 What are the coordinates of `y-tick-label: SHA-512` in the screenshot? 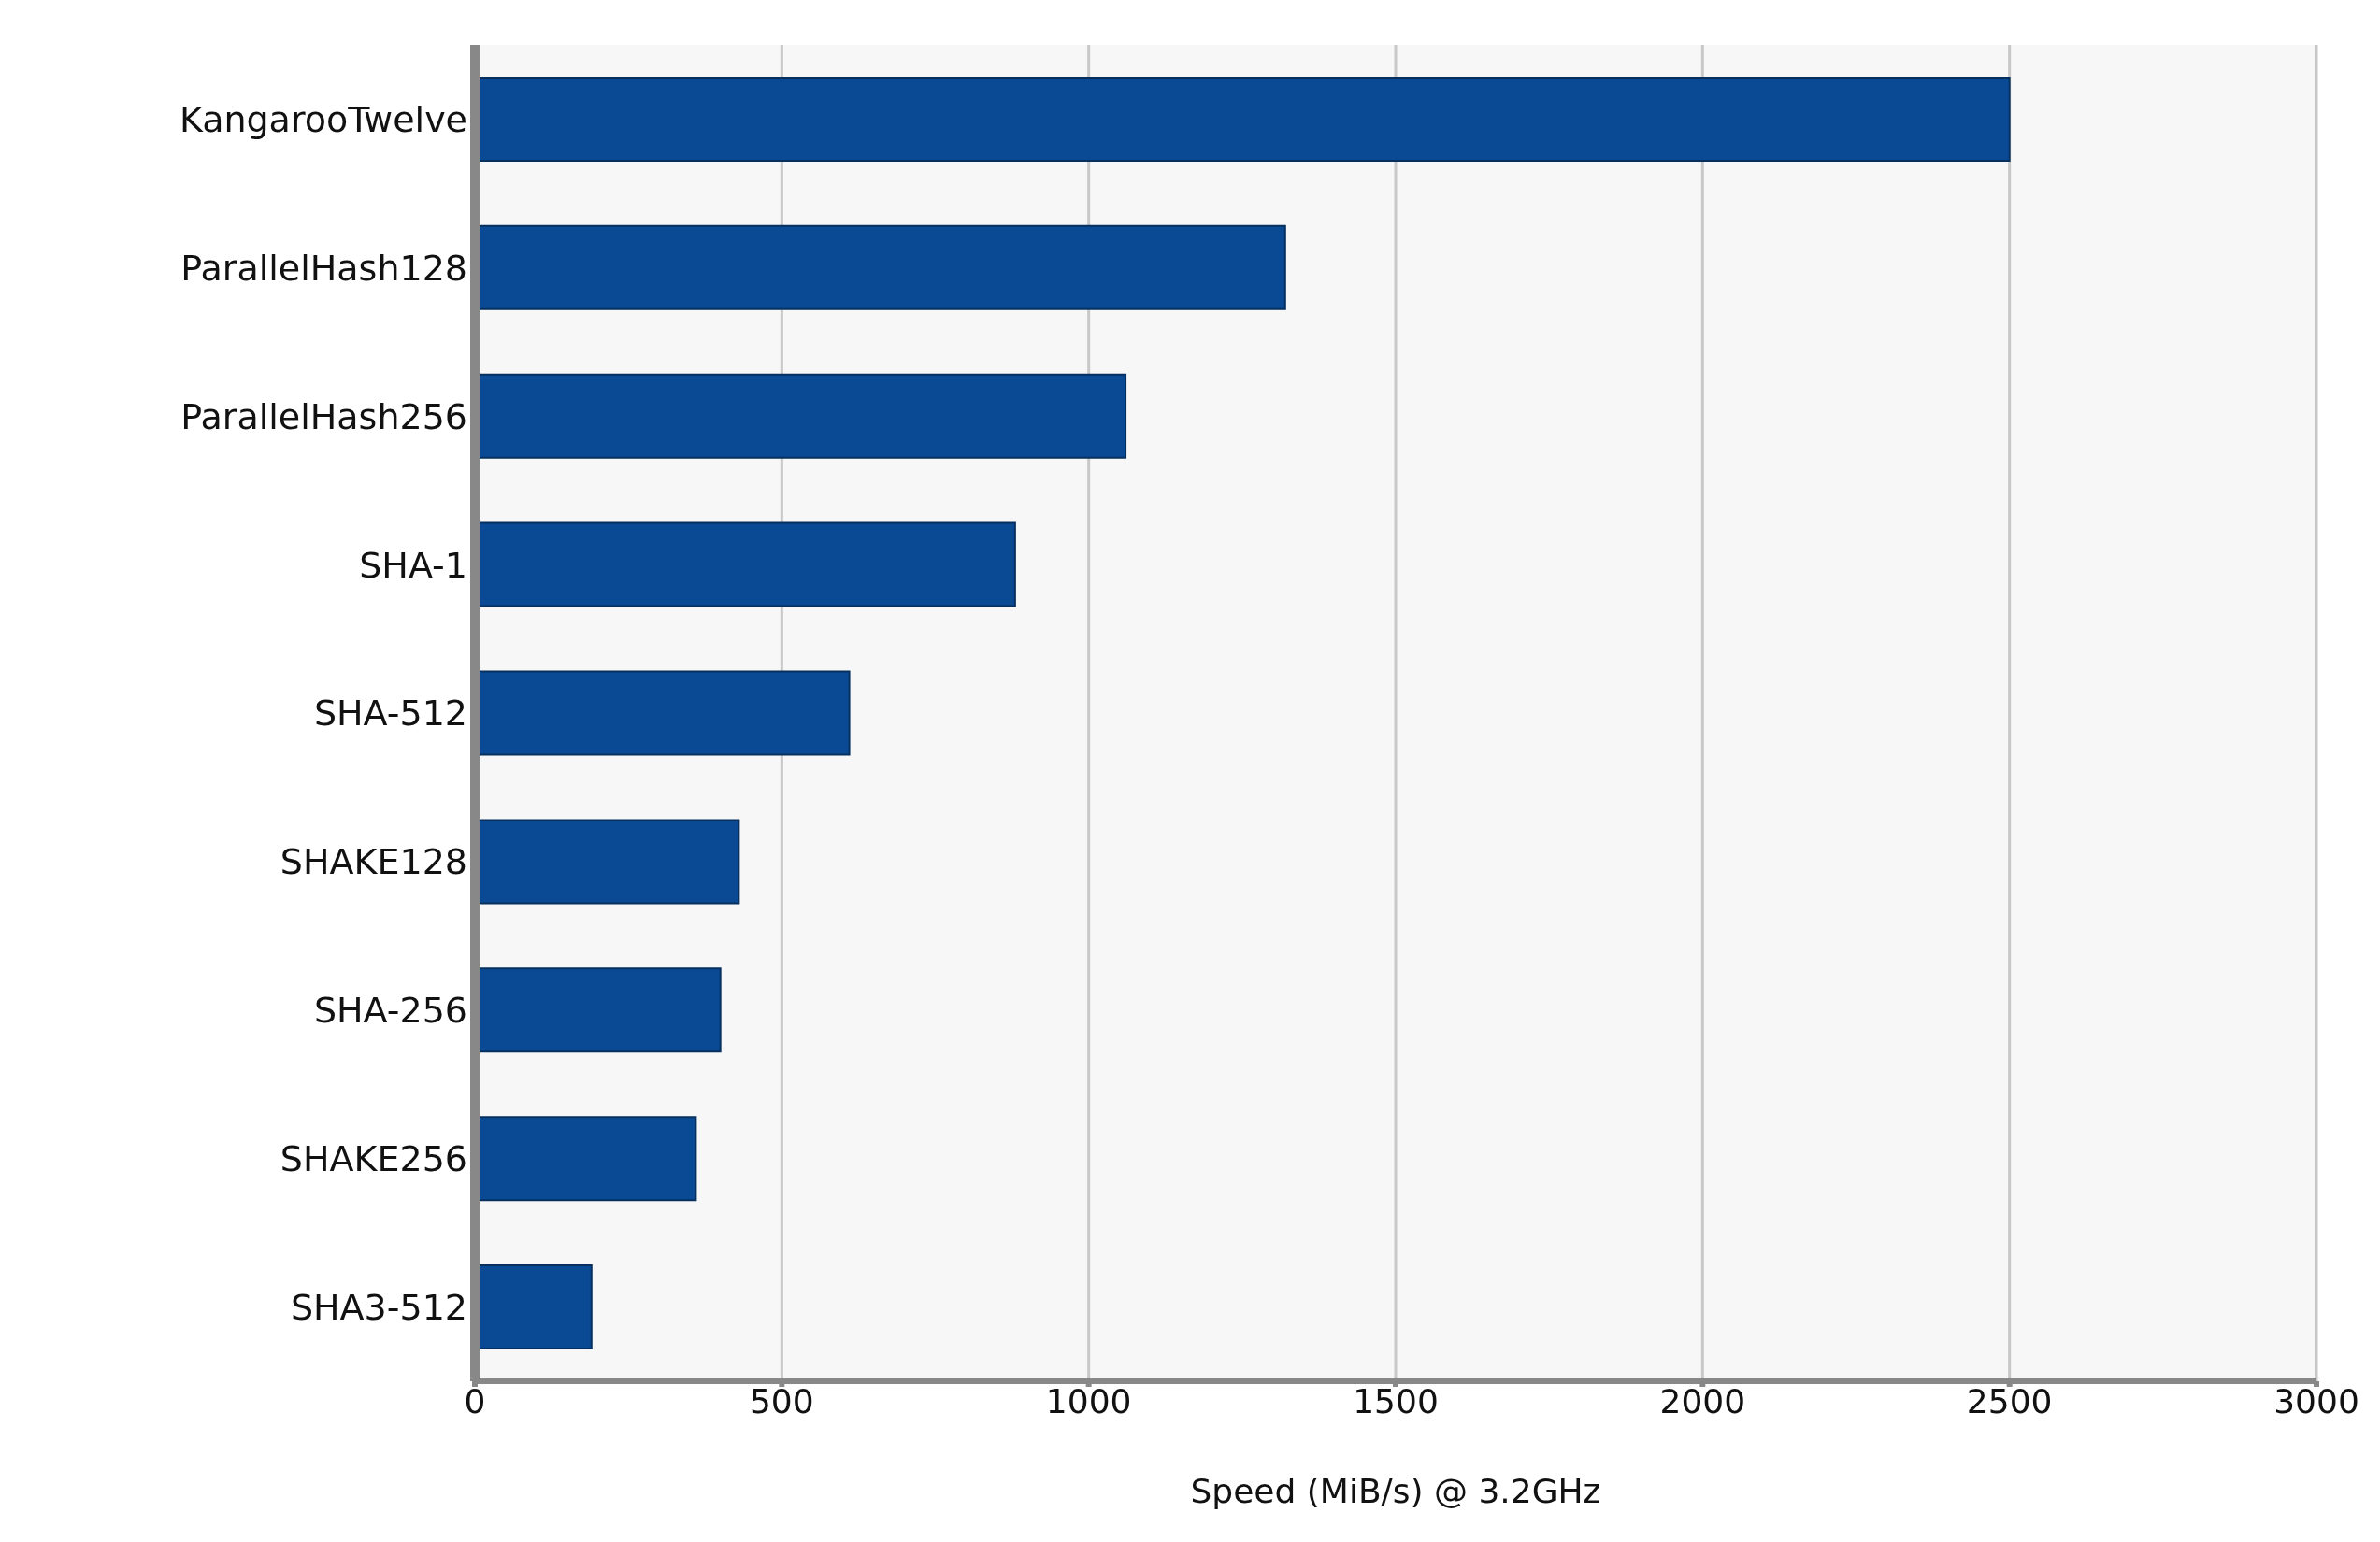 It's located at (390, 713).